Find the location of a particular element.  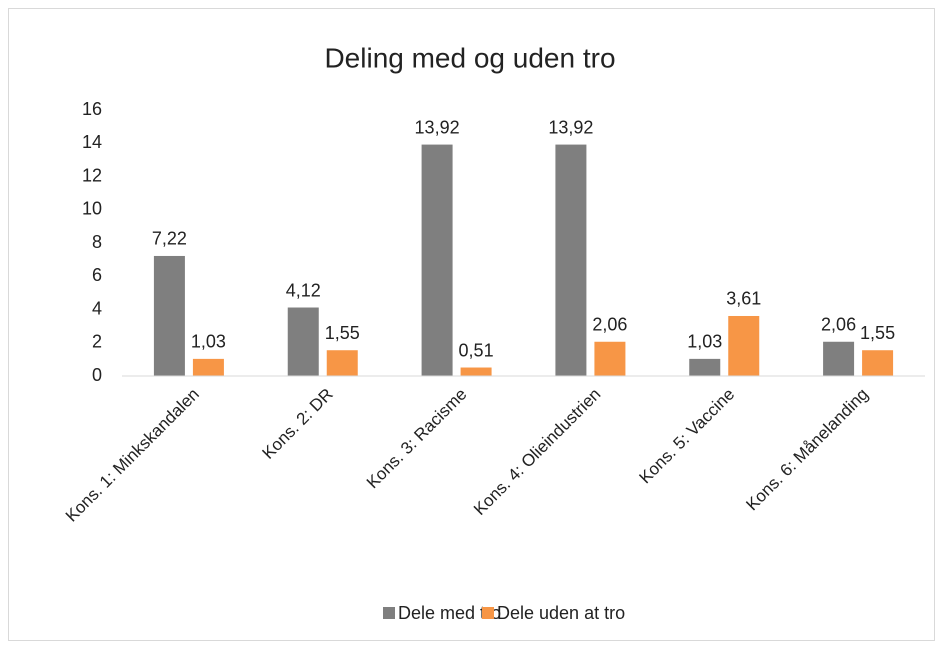

legend-label: Dele uden at tro is located at coordinates (561, 613).